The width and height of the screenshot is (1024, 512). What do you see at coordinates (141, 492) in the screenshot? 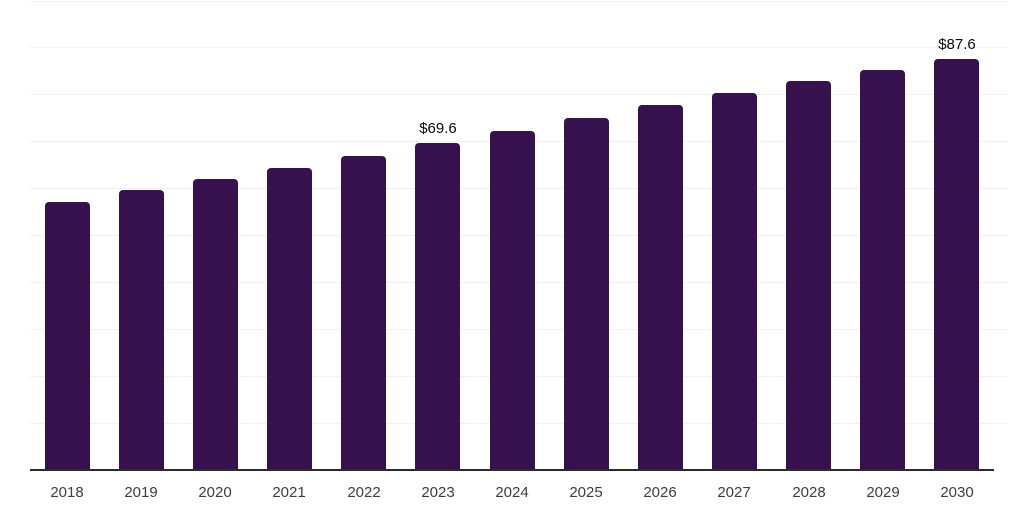
I see `x-axis-label-2019: 2019` at bounding box center [141, 492].